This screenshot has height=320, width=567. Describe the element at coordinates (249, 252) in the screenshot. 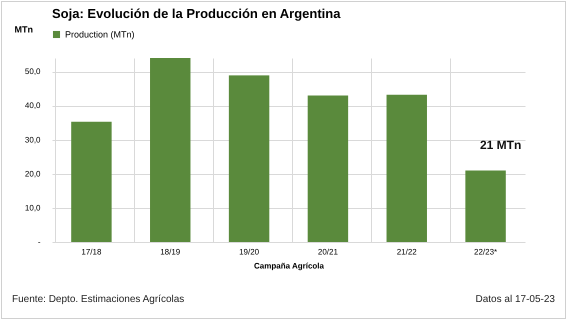

I see `x-tick-label: 19/20` at that location.